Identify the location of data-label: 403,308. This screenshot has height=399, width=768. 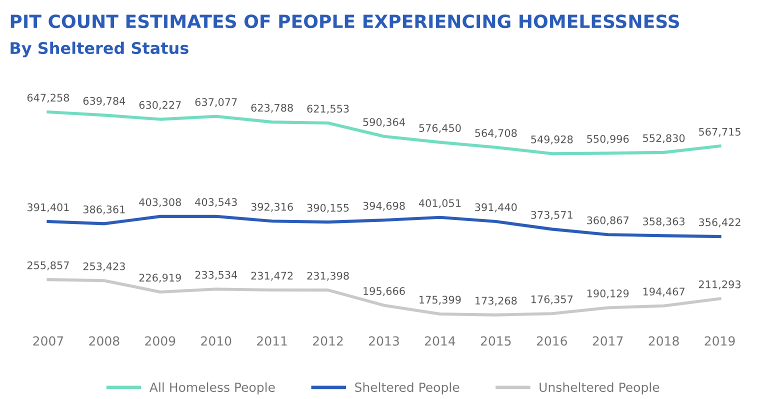
(160, 203).